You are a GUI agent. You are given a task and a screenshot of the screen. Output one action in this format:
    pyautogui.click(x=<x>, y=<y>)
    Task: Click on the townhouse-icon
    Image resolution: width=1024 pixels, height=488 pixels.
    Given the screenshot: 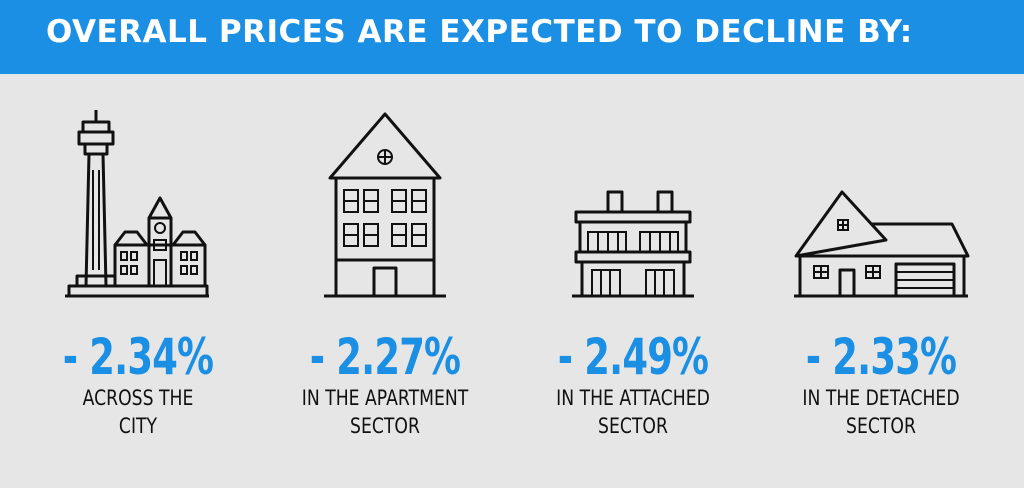 What is the action you would take?
    pyautogui.click(x=633, y=202)
    